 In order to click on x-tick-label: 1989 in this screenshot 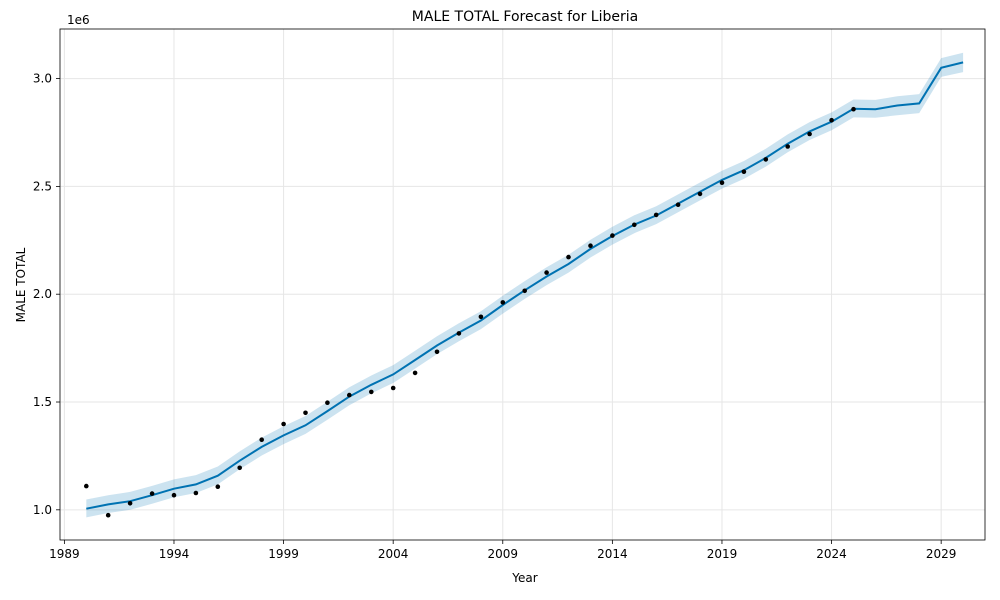, I will do `click(64, 554)`.